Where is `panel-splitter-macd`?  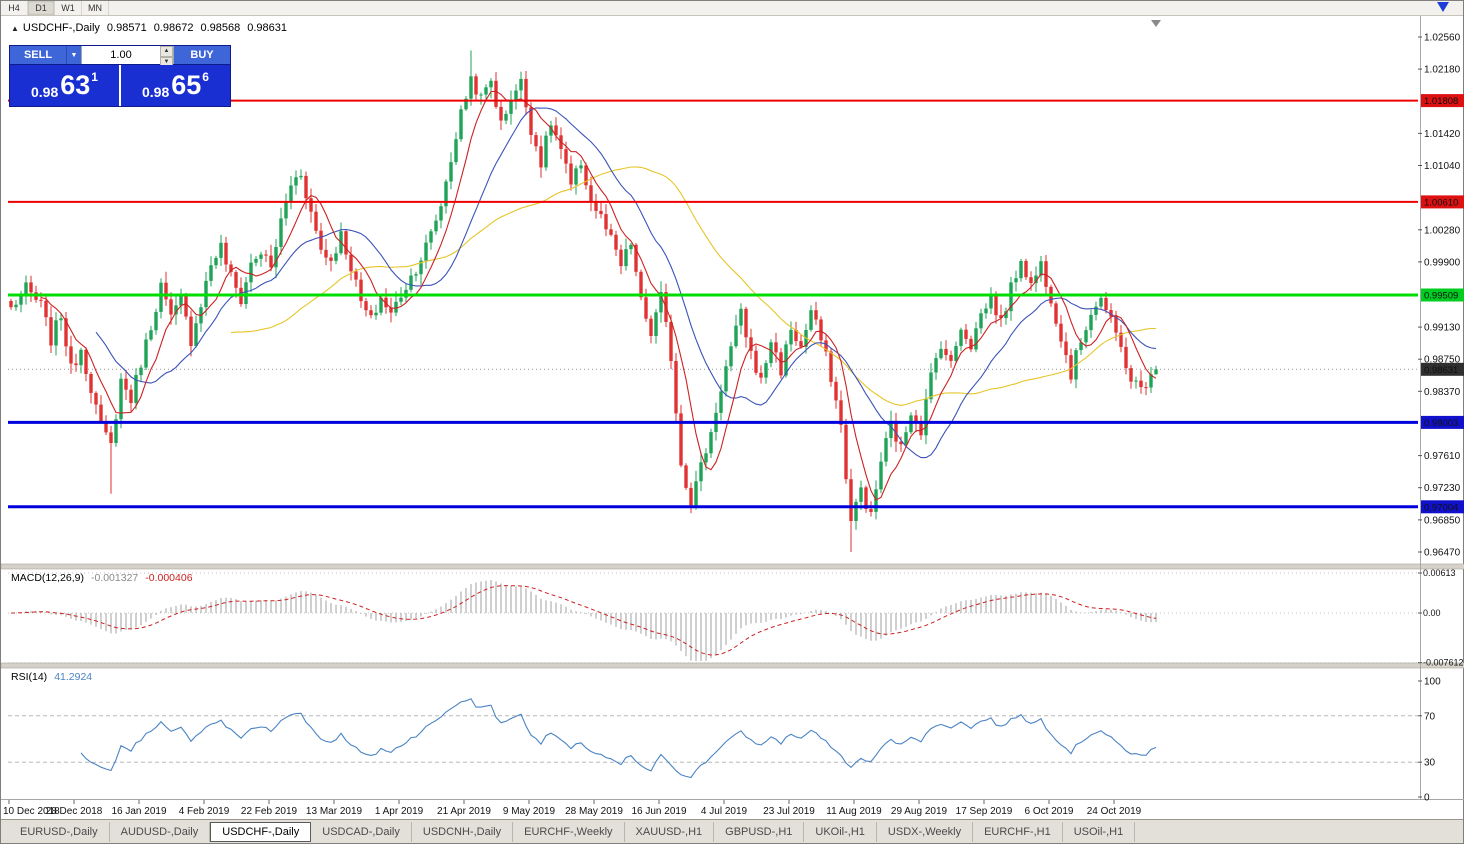
panel-splitter-macd is located at coordinates (732, 566).